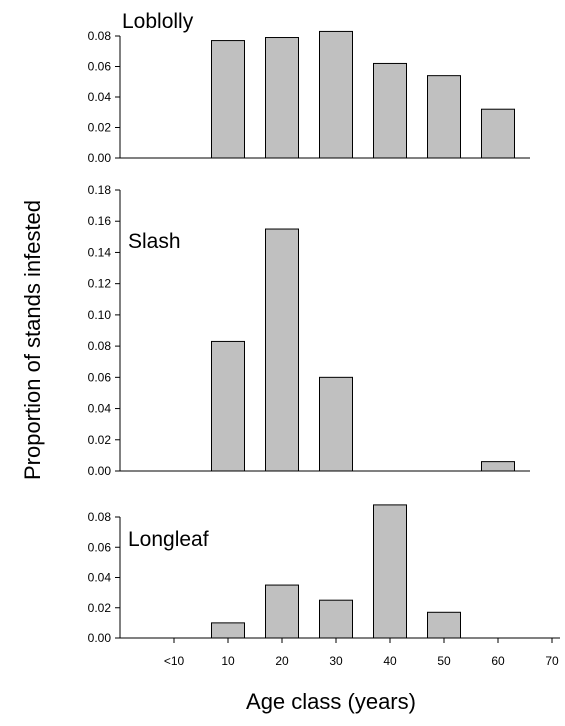 The height and width of the screenshot is (726, 565). What do you see at coordinates (390, 661) in the screenshot?
I see `x-tick-label: 40` at bounding box center [390, 661].